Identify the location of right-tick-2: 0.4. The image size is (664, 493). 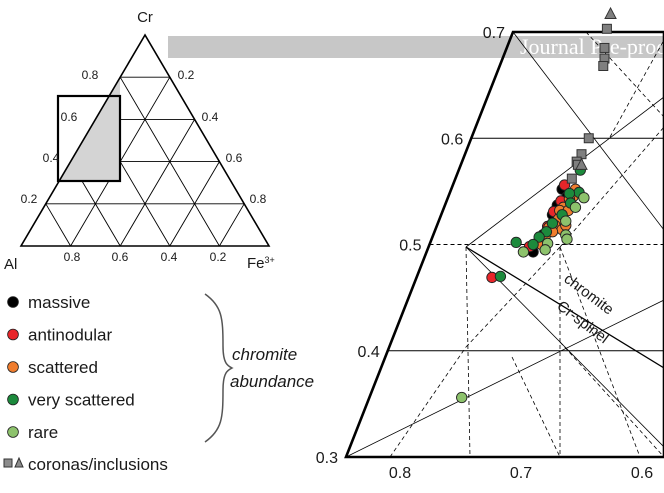
(210, 117).